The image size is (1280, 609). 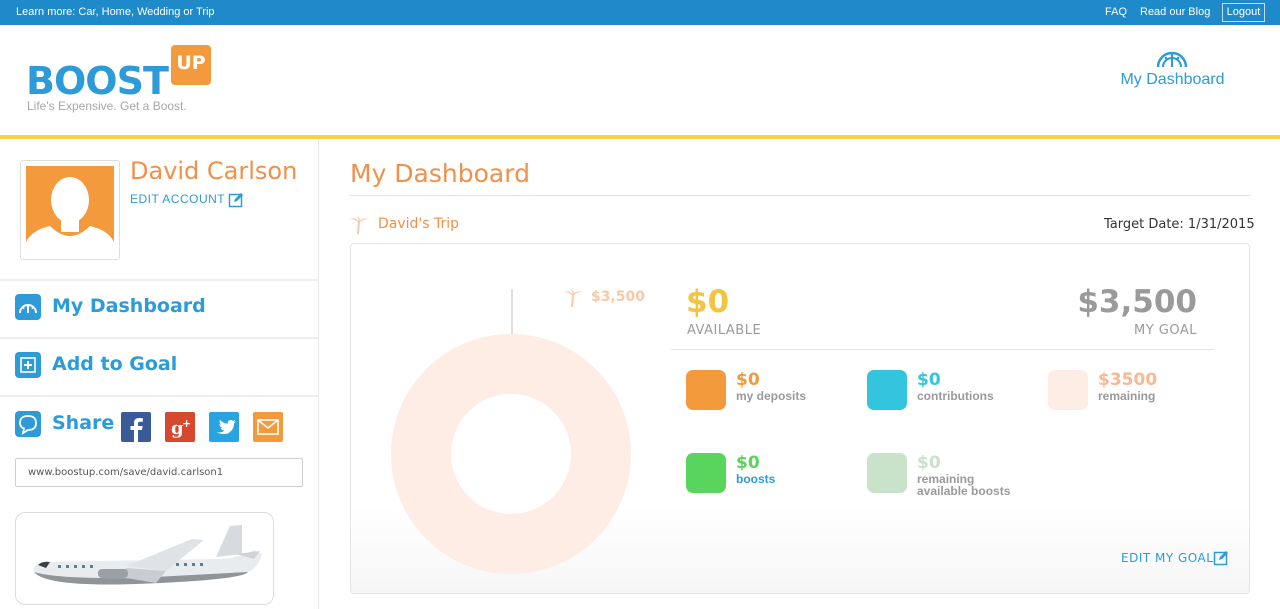 I want to click on goal-image-card, so click(x=144, y=558).